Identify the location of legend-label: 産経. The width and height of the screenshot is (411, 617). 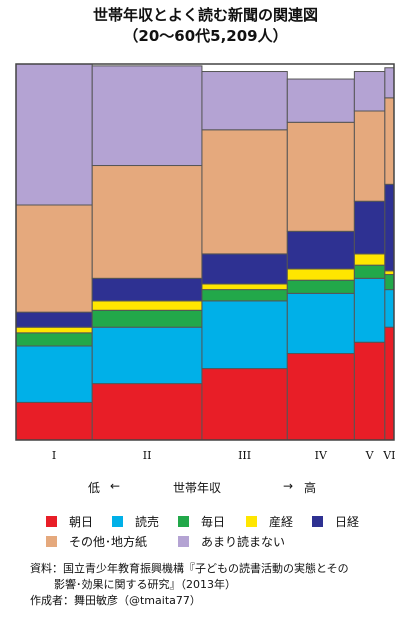
(281, 522).